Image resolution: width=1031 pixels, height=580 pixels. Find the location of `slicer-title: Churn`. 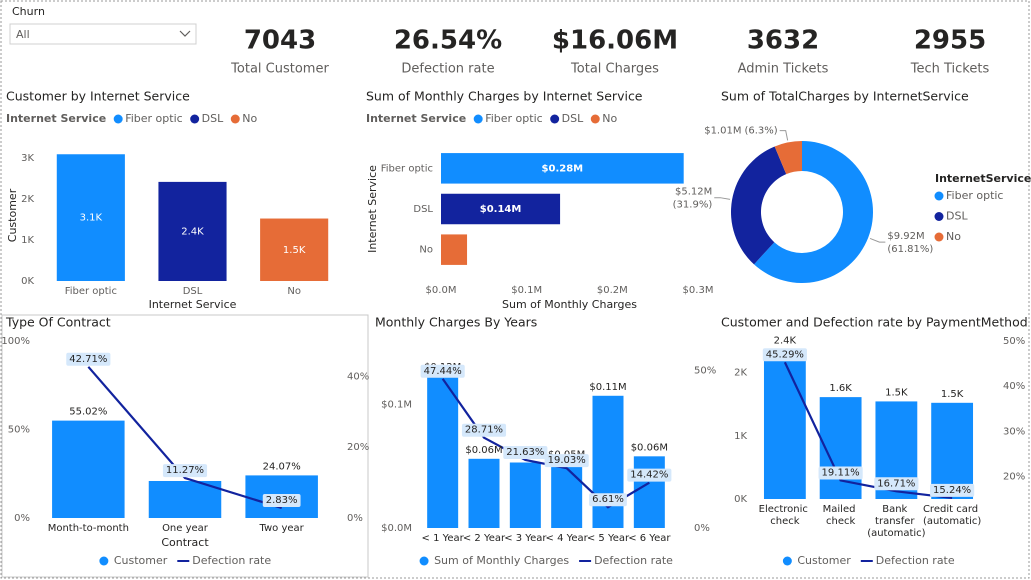

slicer-title: Churn is located at coordinates (28, 11).